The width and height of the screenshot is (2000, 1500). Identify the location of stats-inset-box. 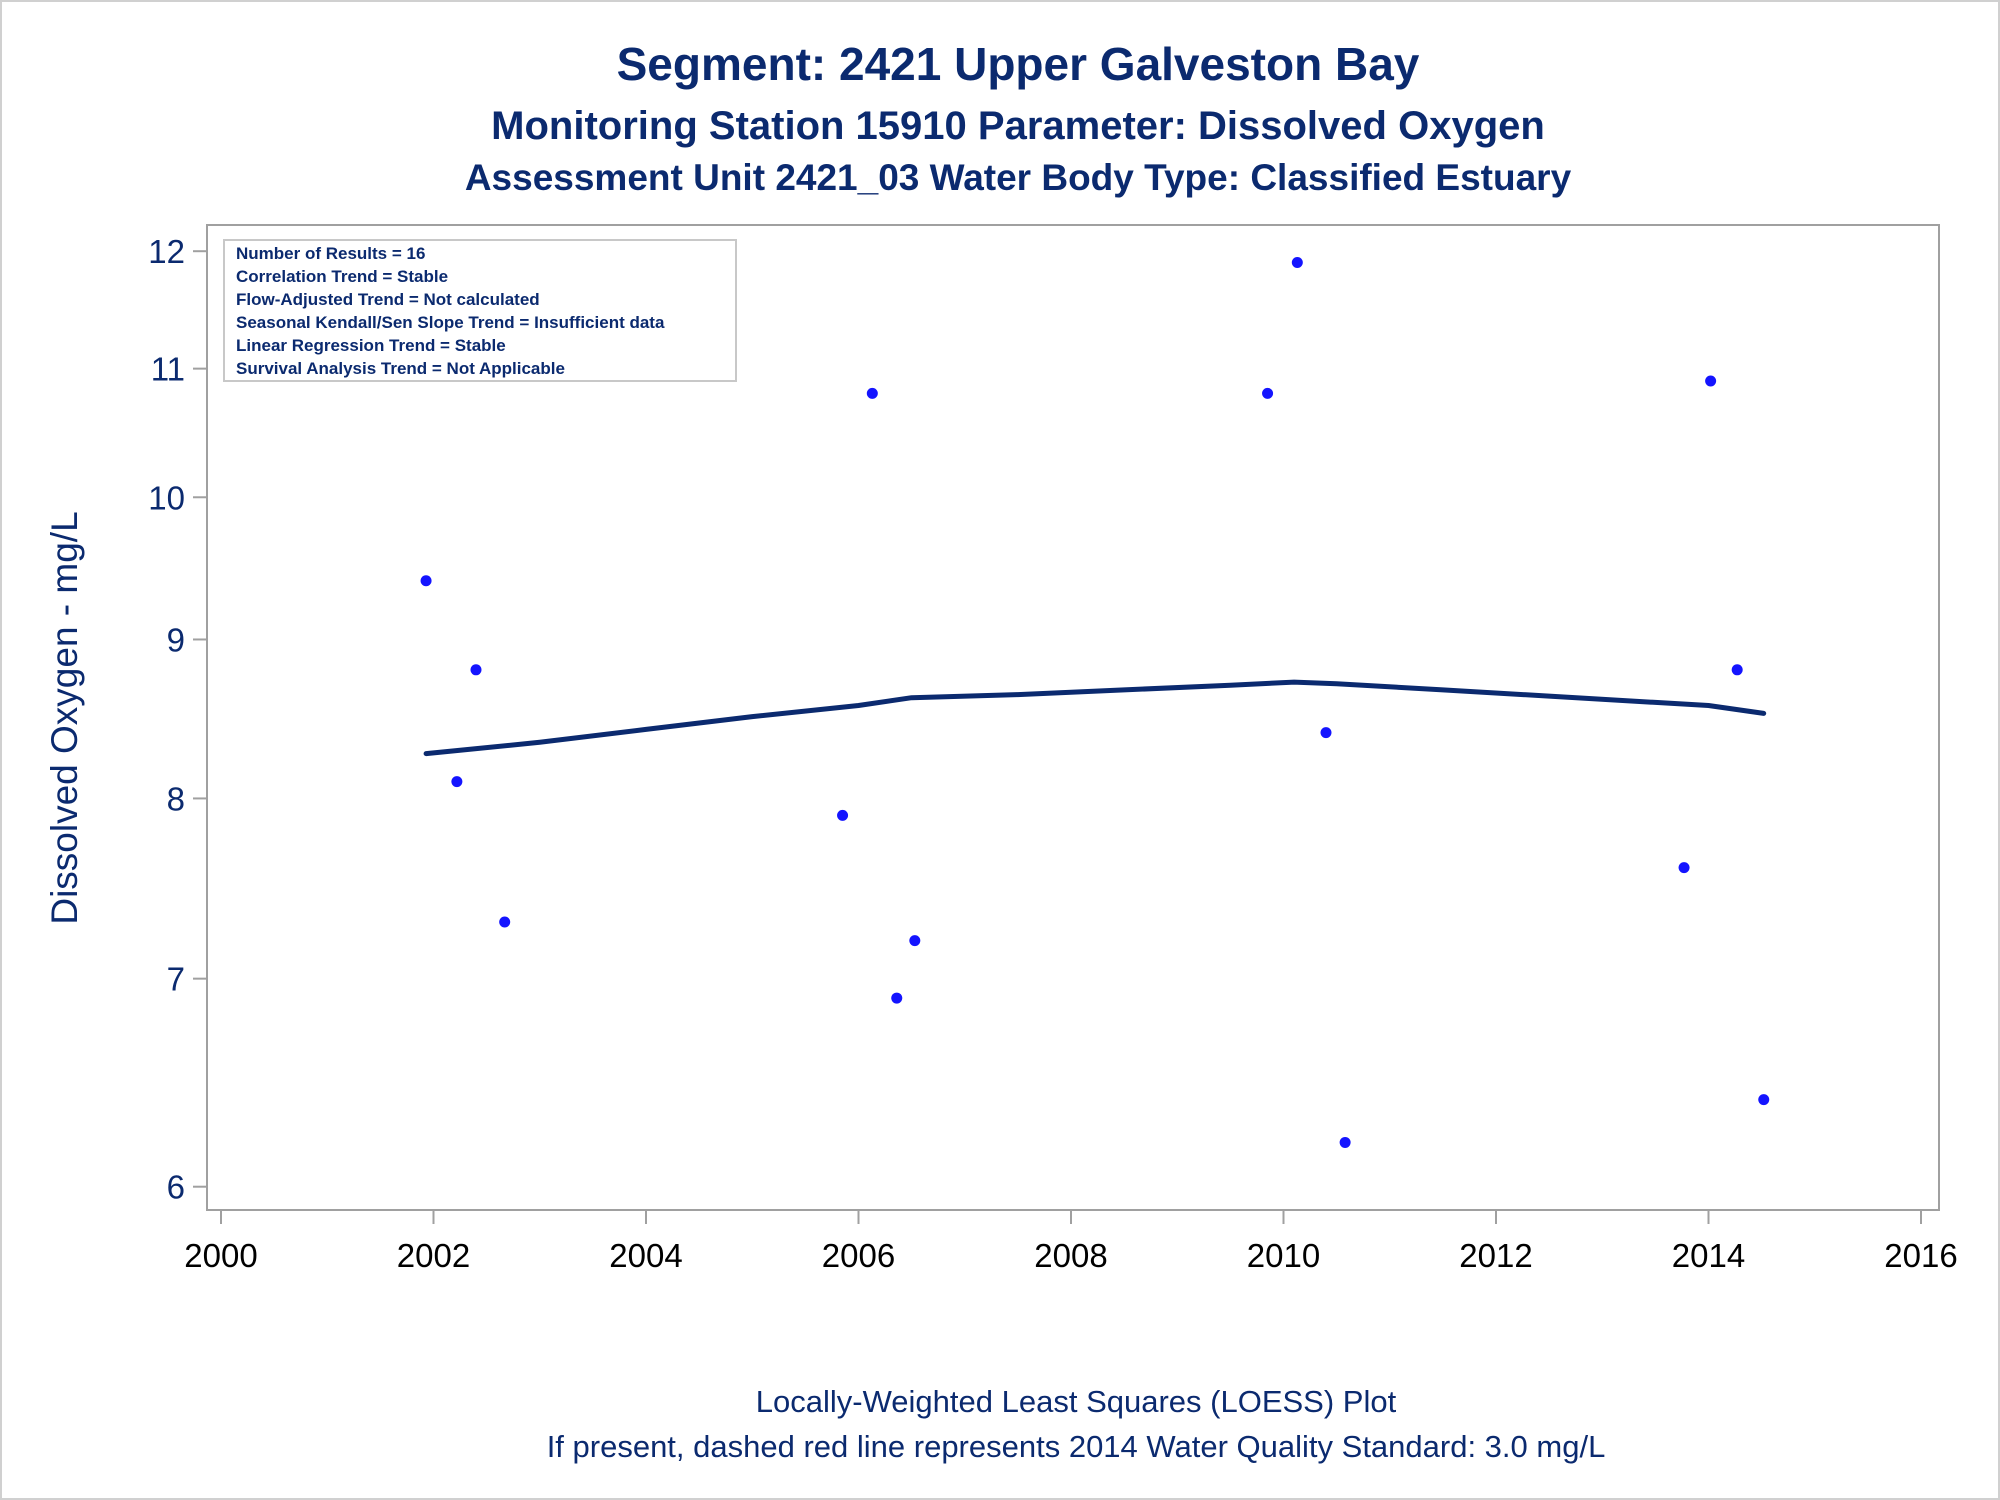
(480, 310).